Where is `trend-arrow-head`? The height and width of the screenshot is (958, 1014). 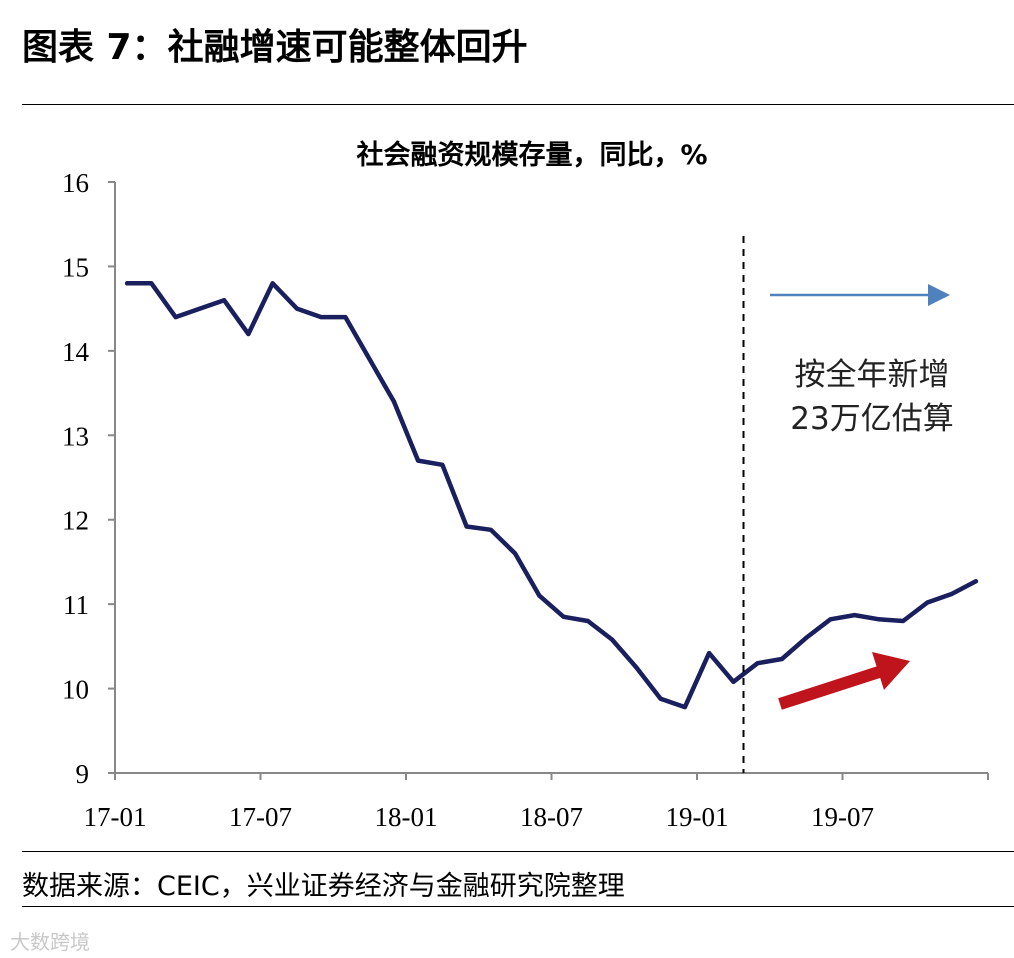 trend-arrow-head is located at coordinates (891, 671).